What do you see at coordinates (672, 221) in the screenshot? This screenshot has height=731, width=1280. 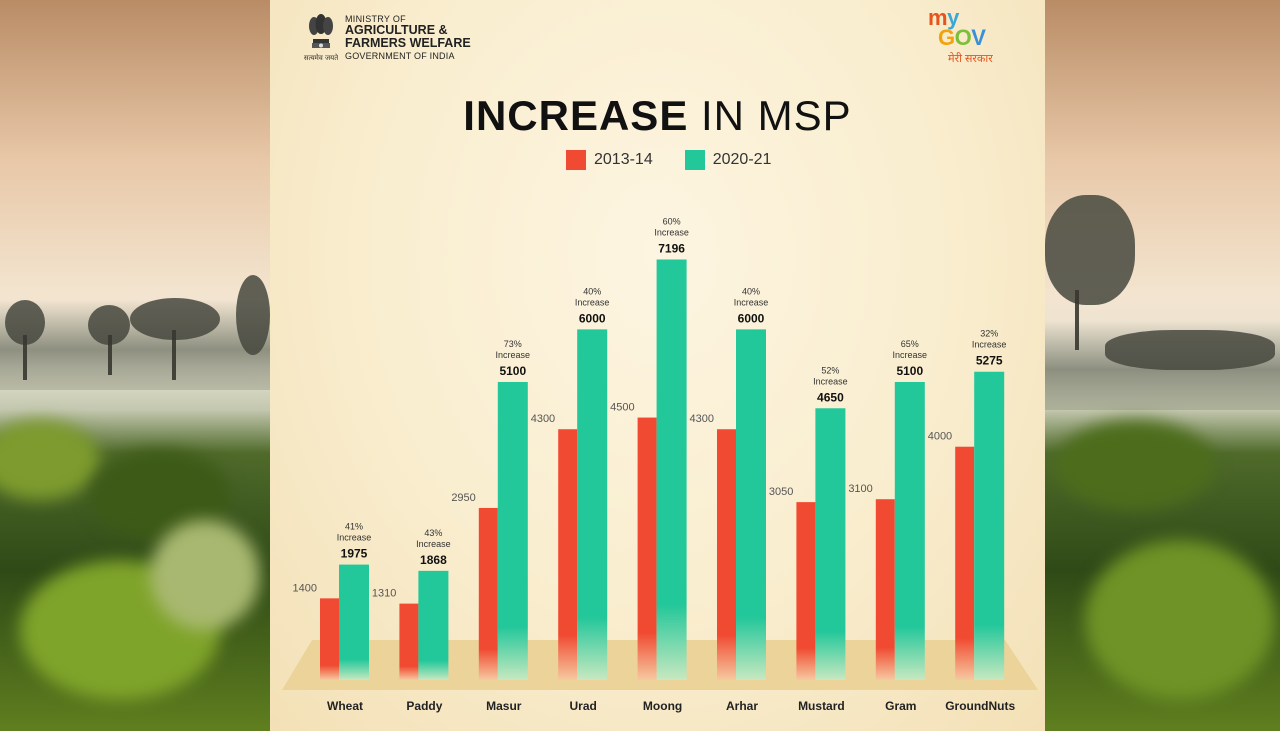 I see `increase-percent-label: 60%` at bounding box center [672, 221].